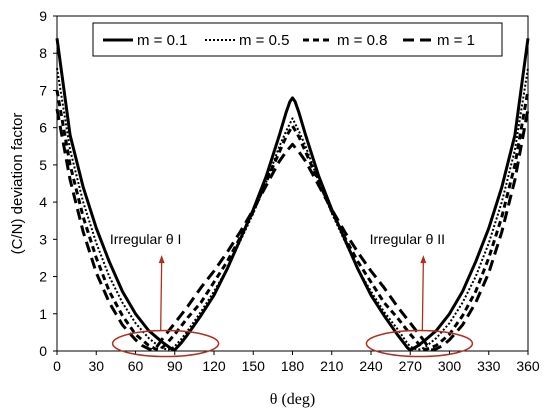 This screenshot has height=419, width=550. What do you see at coordinates (43, 277) in the screenshot?
I see `y-tick-label: 2` at bounding box center [43, 277].